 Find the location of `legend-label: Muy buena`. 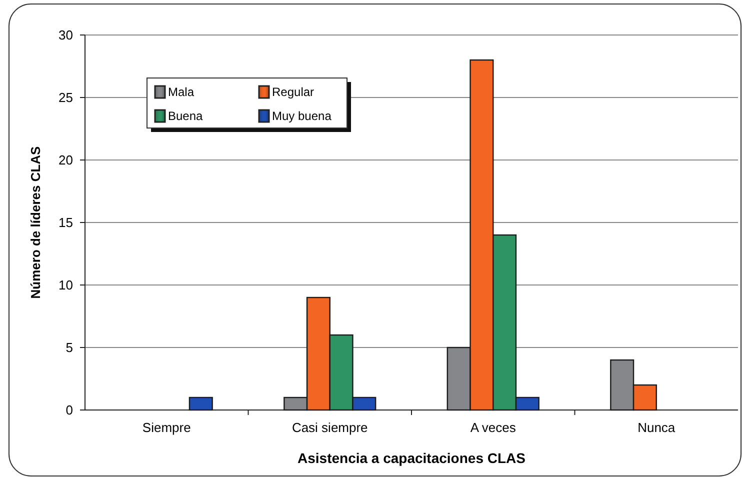

legend-label: Muy buena is located at coordinates (302, 116).